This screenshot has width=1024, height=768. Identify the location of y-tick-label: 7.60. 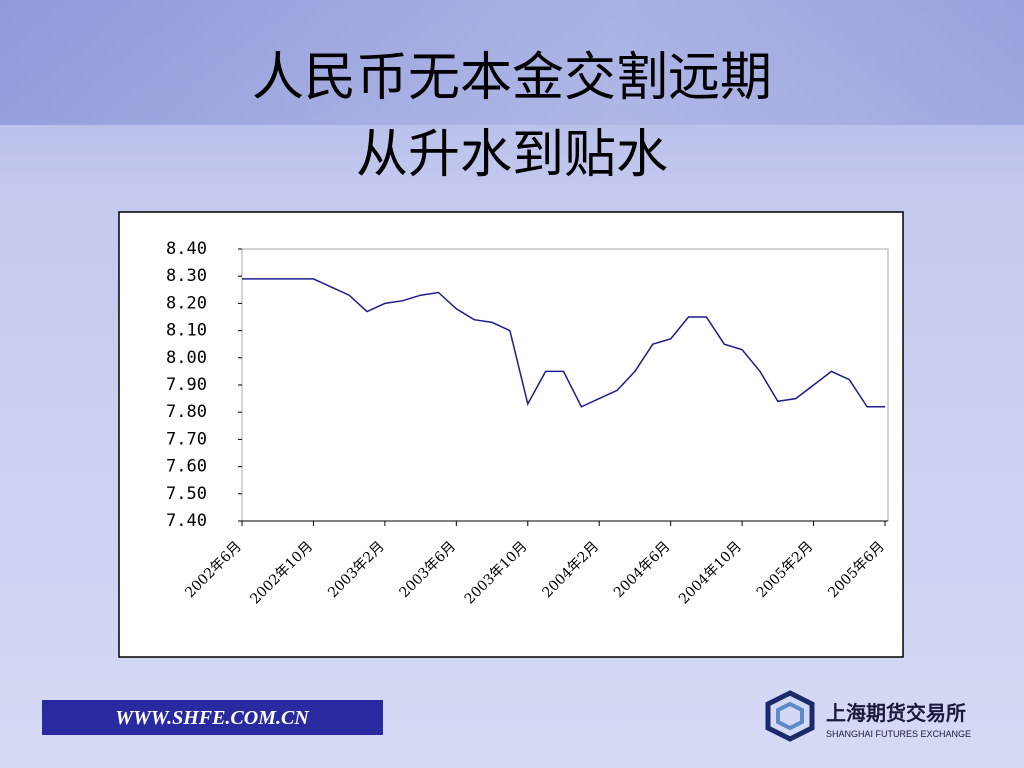
(186, 467).